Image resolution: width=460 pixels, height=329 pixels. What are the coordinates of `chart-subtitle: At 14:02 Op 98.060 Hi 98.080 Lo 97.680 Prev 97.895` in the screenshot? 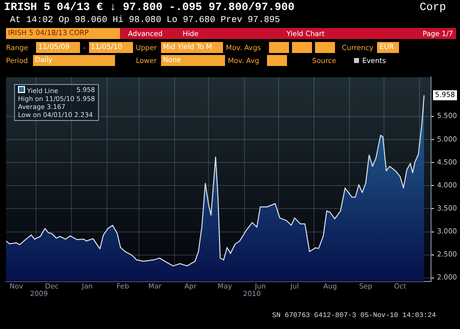 It's located at (145, 20).